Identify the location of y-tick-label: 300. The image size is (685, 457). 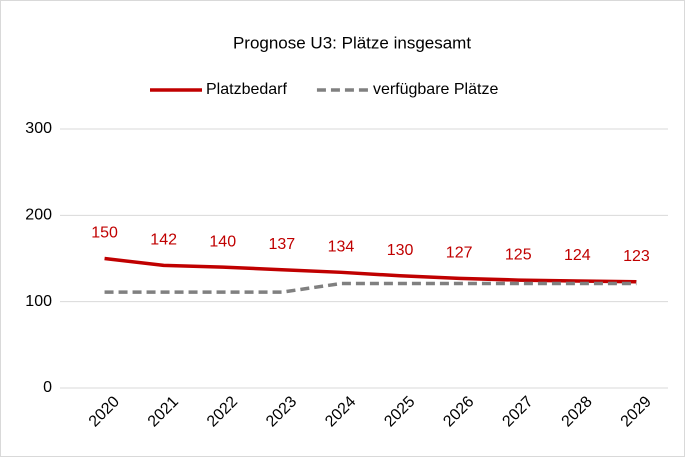
(38, 128).